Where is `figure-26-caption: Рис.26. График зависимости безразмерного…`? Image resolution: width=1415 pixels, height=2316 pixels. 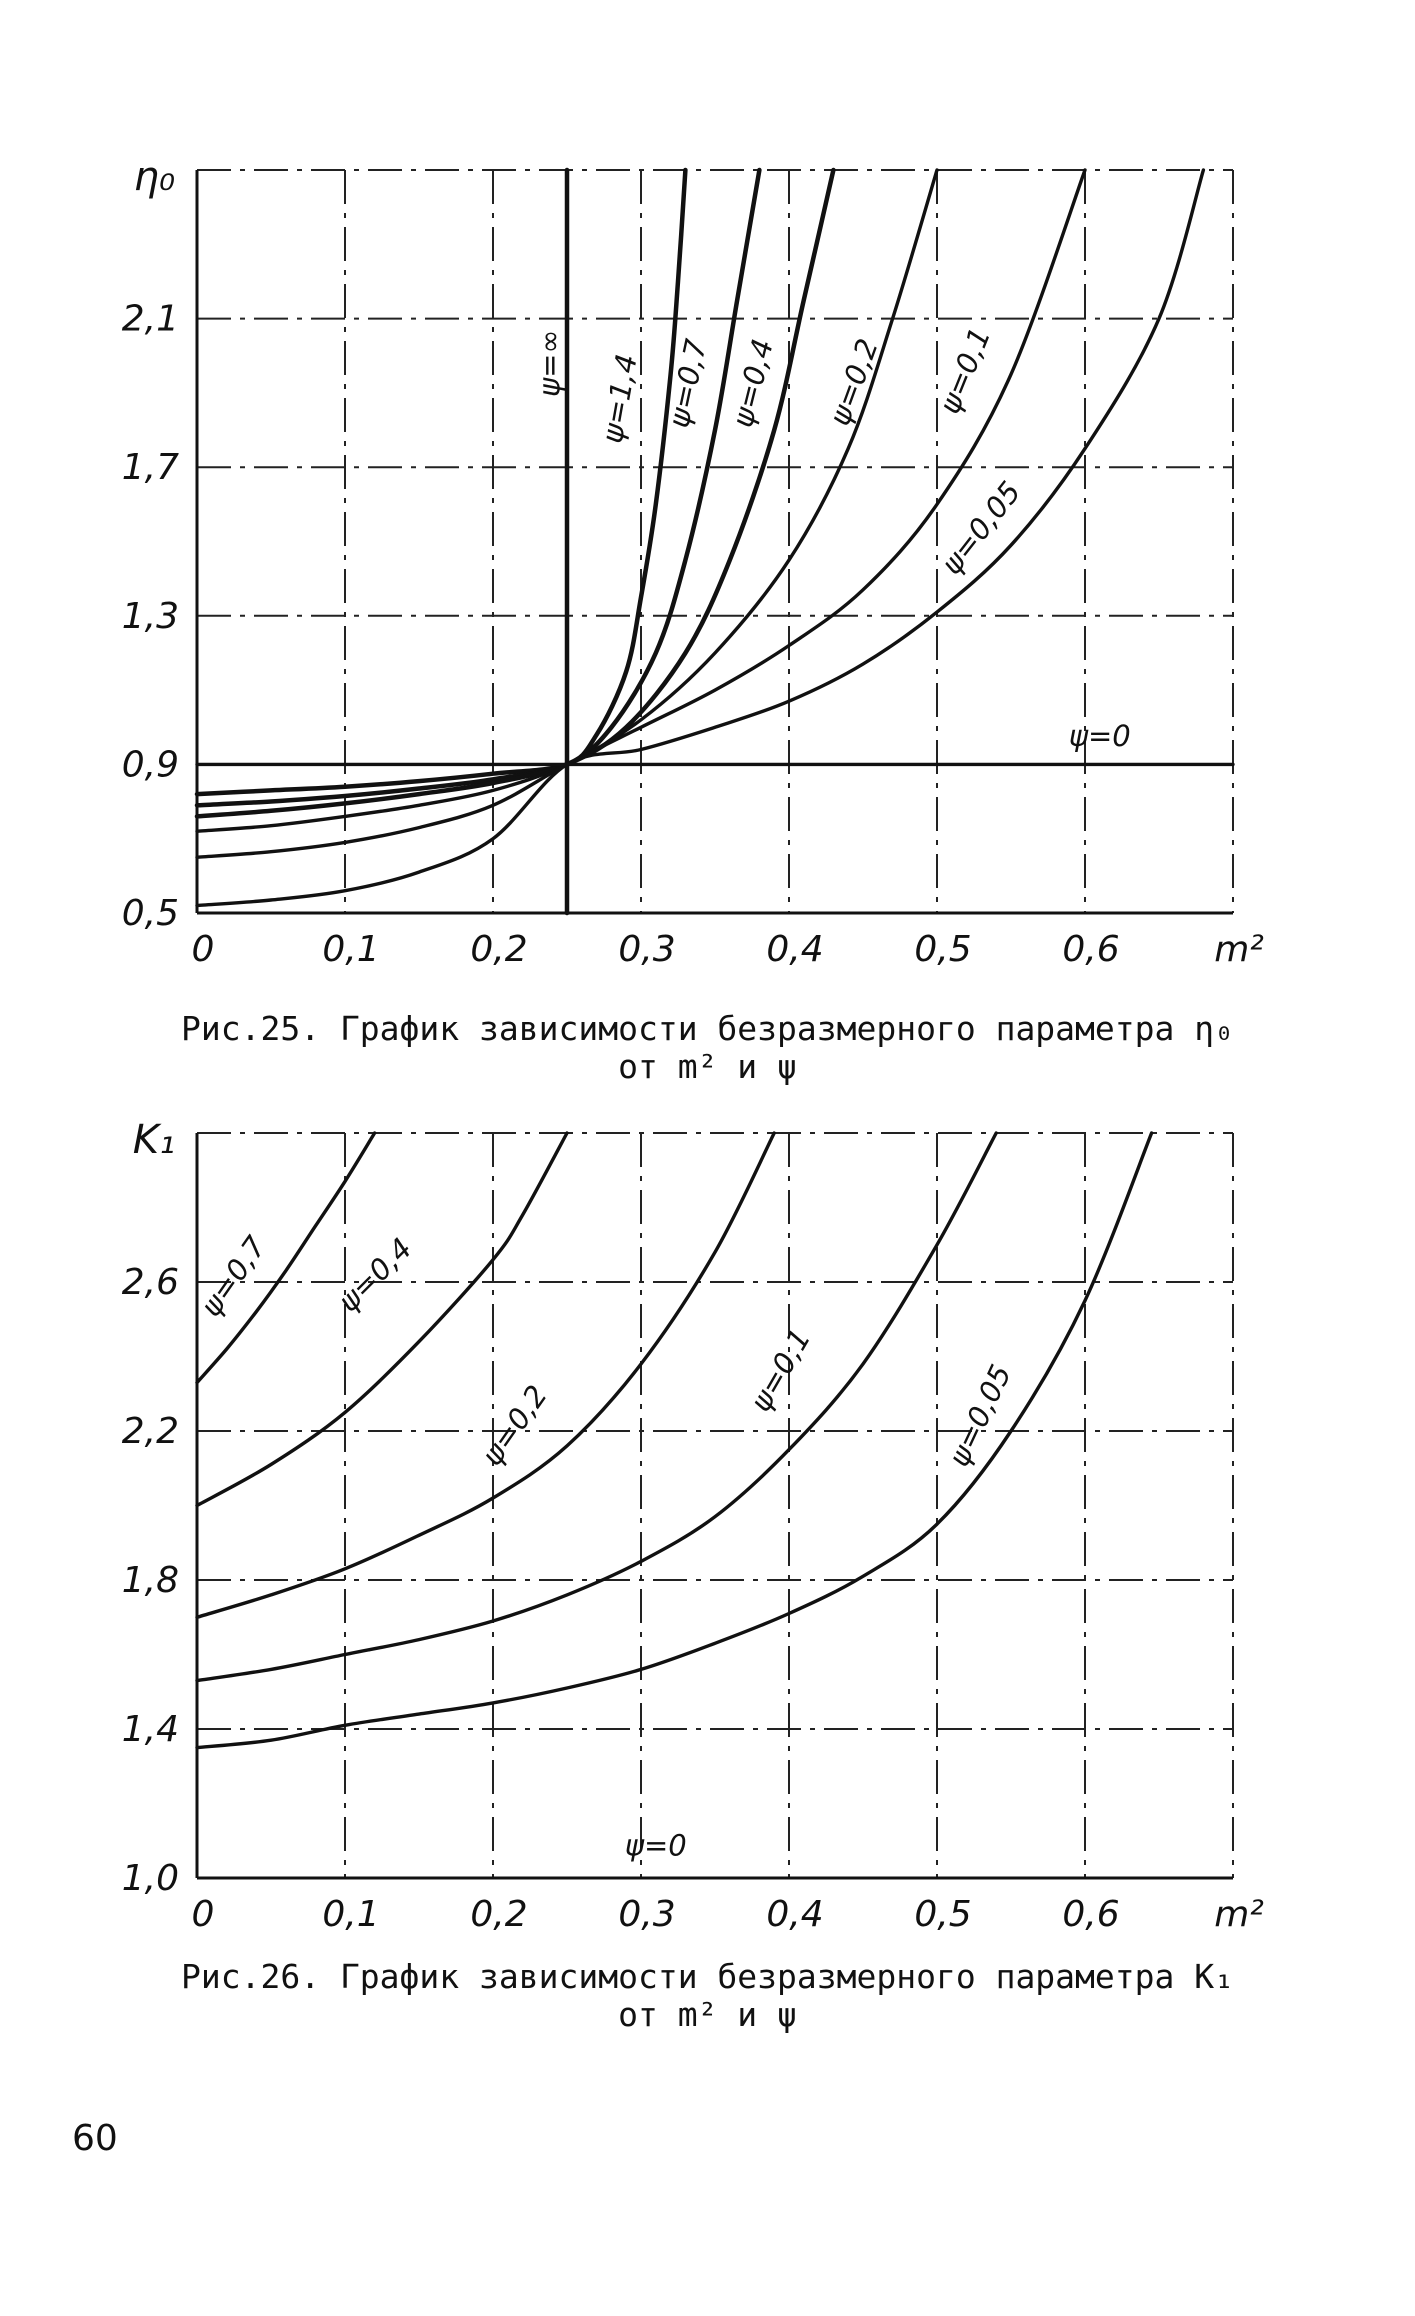
figure-26-caption: Рис.26. График зависимости безразмерного… is located at coordinates (707, 1996).